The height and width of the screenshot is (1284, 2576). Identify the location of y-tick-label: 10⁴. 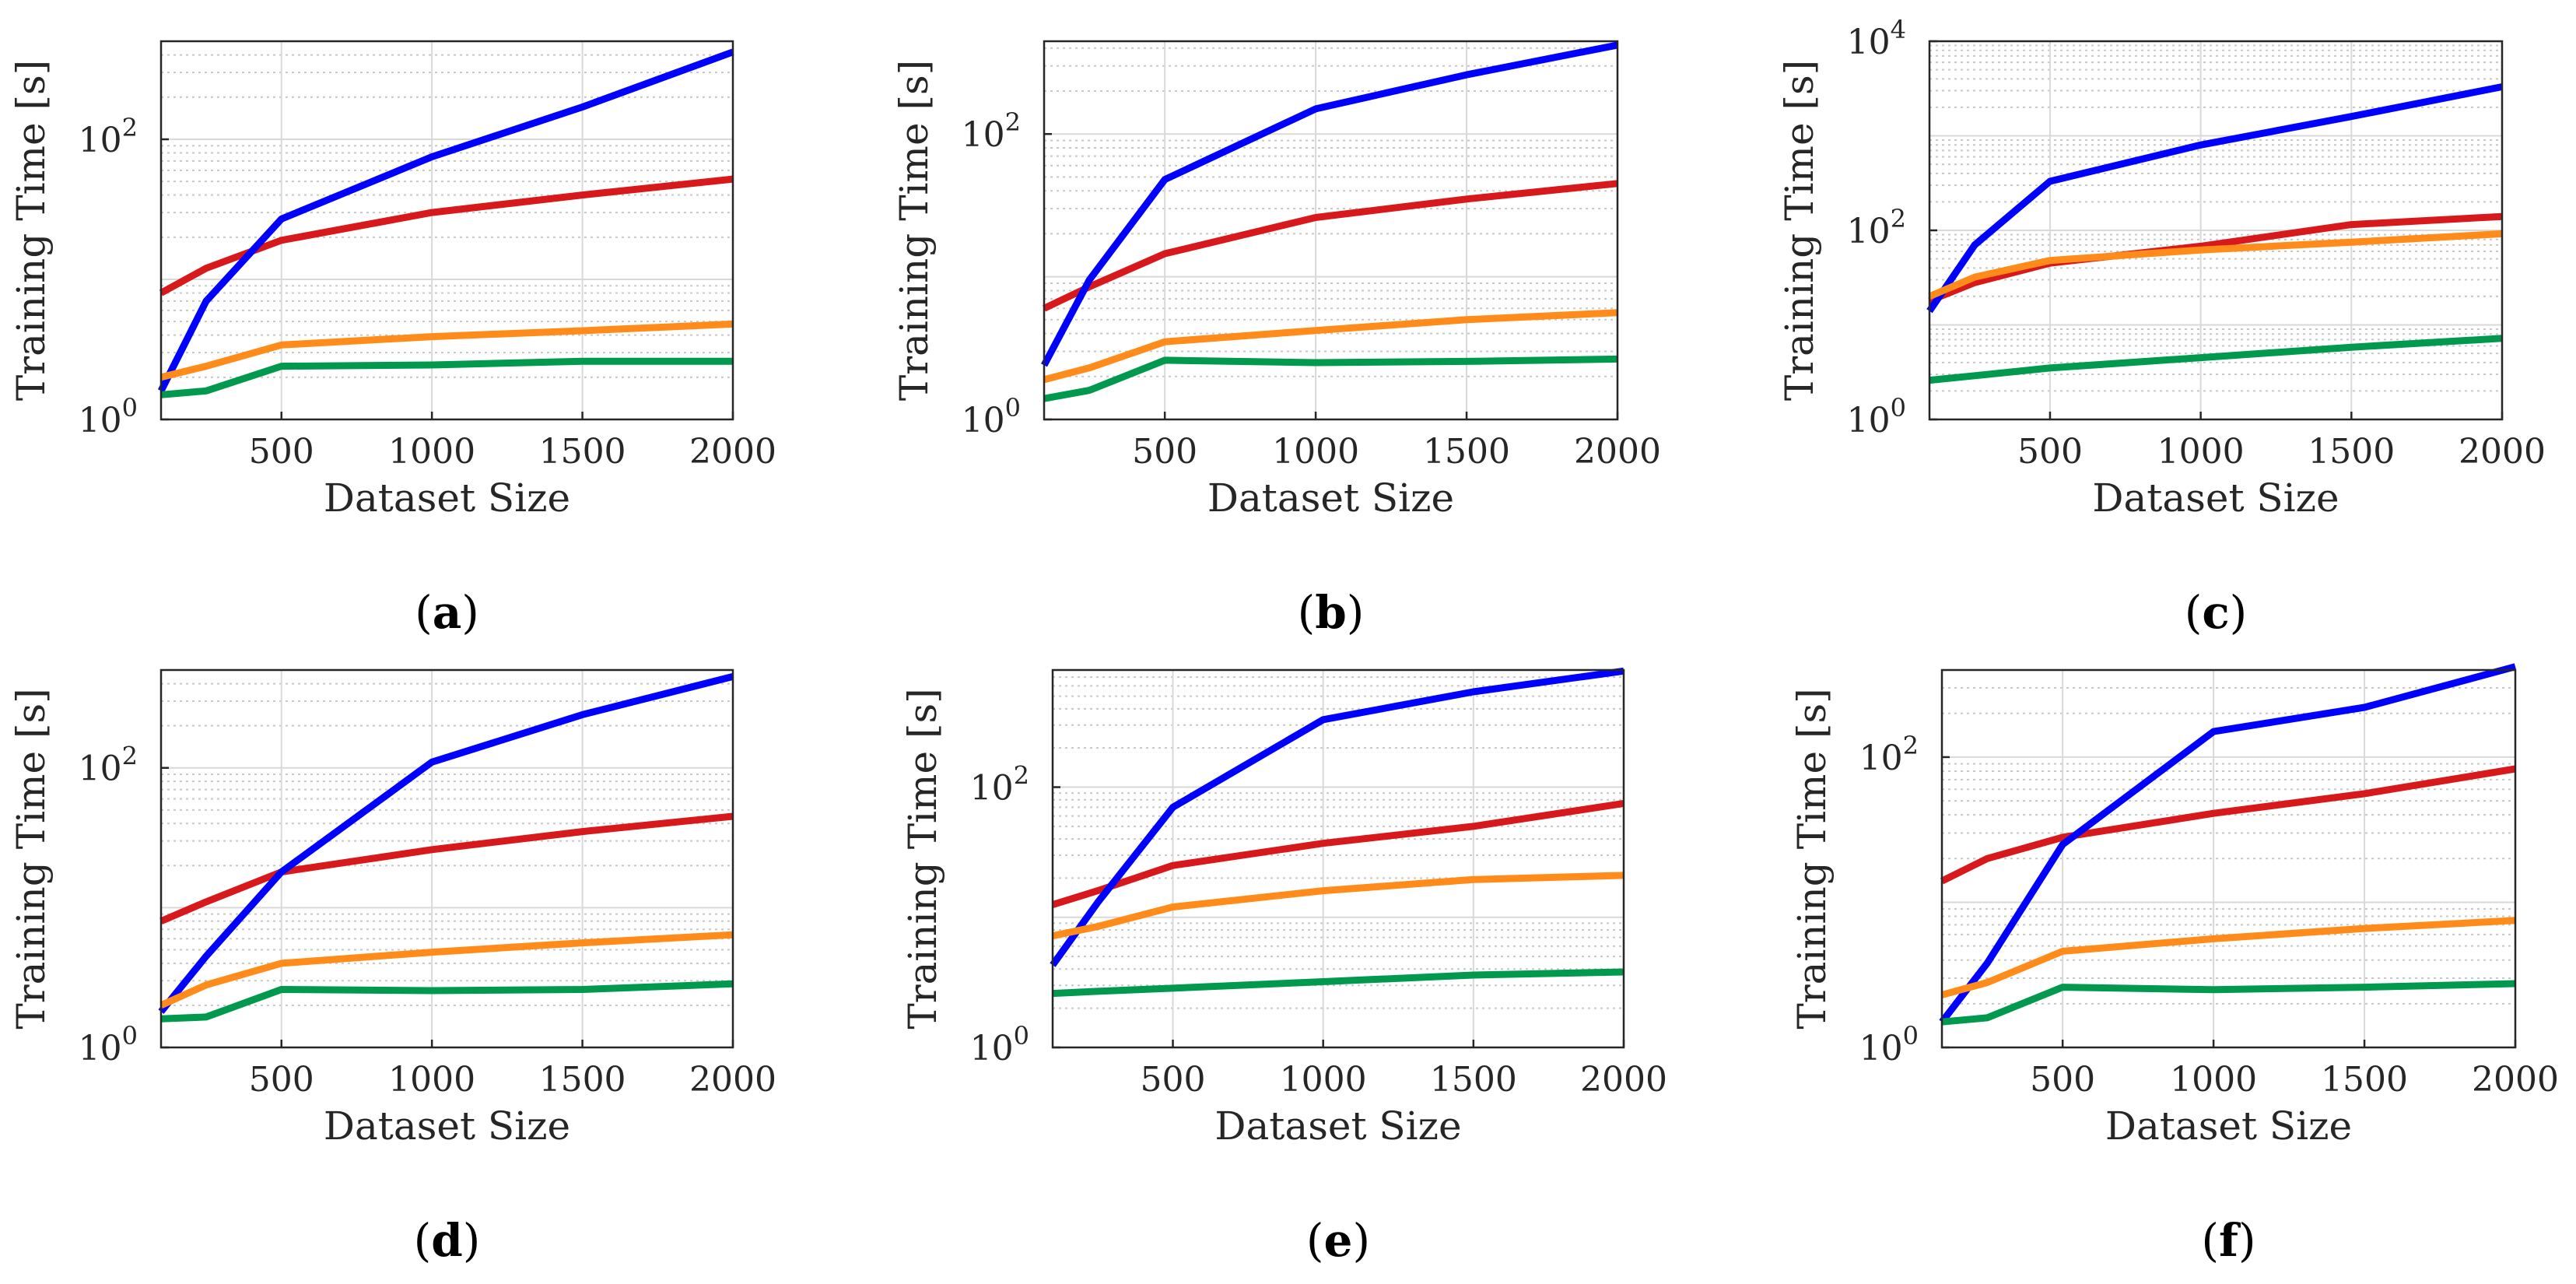
(1876, 39).